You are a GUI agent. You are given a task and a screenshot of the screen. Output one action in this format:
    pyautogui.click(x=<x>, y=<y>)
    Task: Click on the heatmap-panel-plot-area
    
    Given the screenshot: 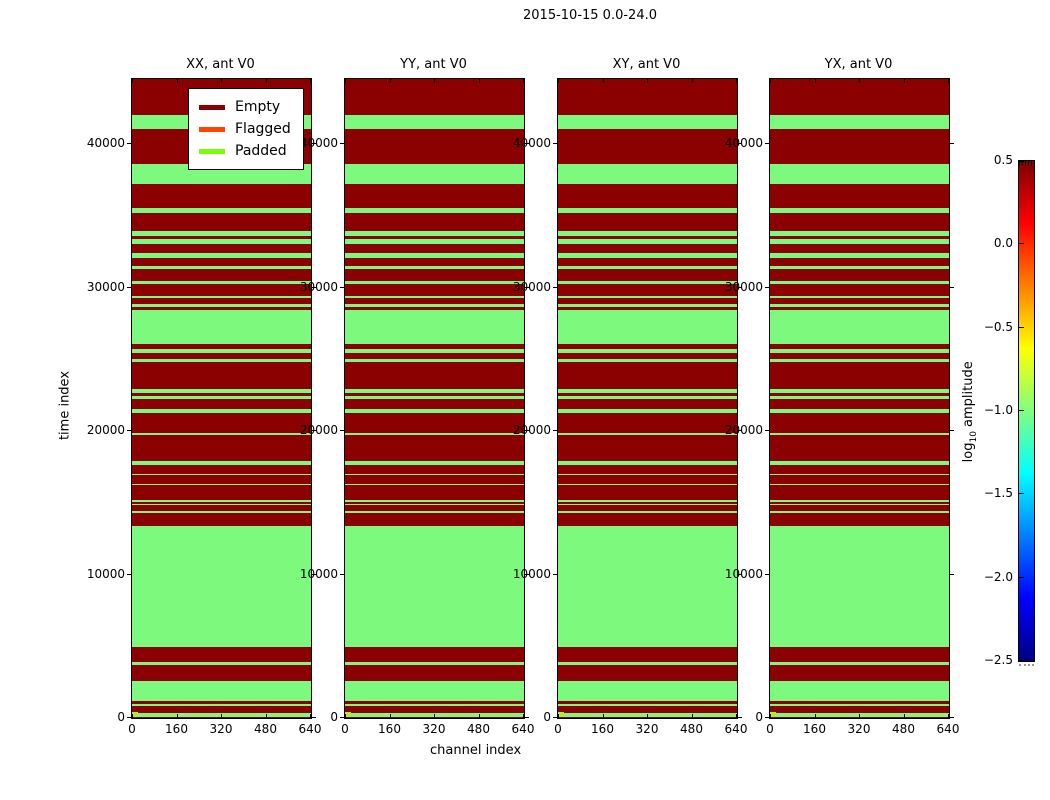 What is the action you would take?
    pyautogui.click(x=859, y=398)
    